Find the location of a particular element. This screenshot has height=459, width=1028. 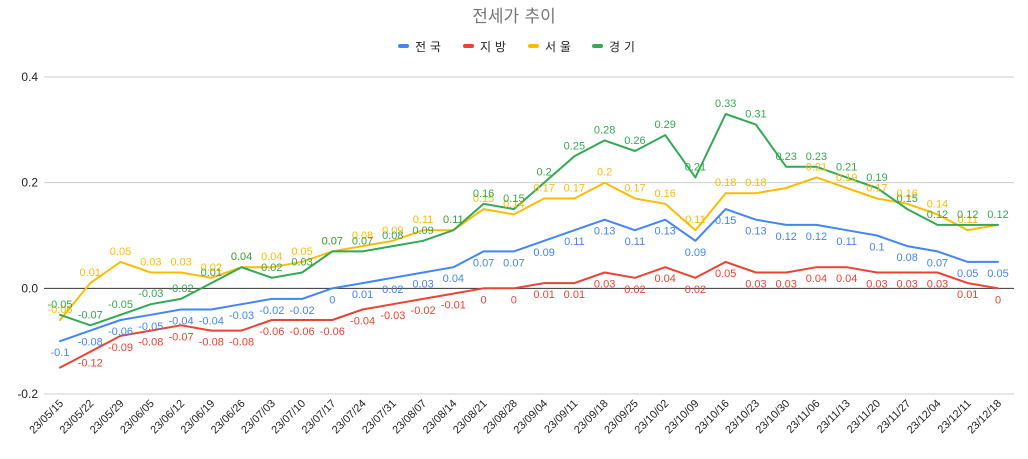

chart-title: 전세가 추이 is located at coordinates (514, 17).